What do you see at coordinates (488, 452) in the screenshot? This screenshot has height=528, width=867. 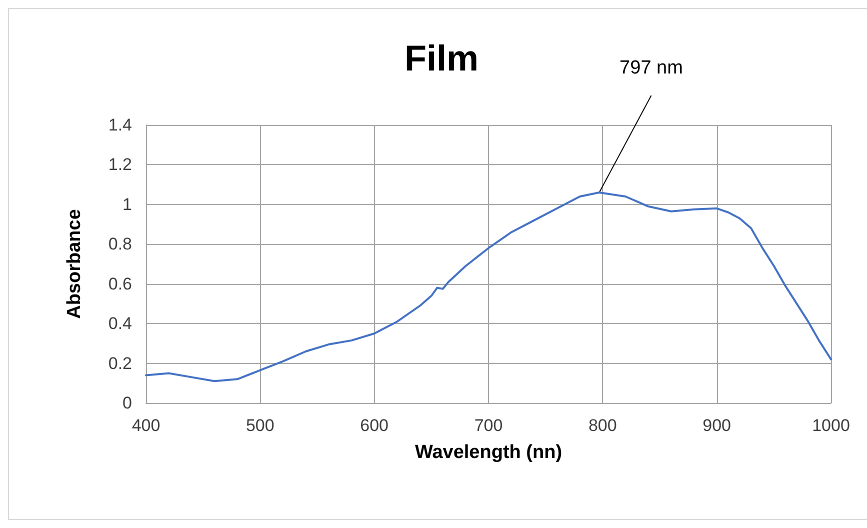 I see `x-axis-title: Wavelength (nn)` at bounding box center [488, 452].